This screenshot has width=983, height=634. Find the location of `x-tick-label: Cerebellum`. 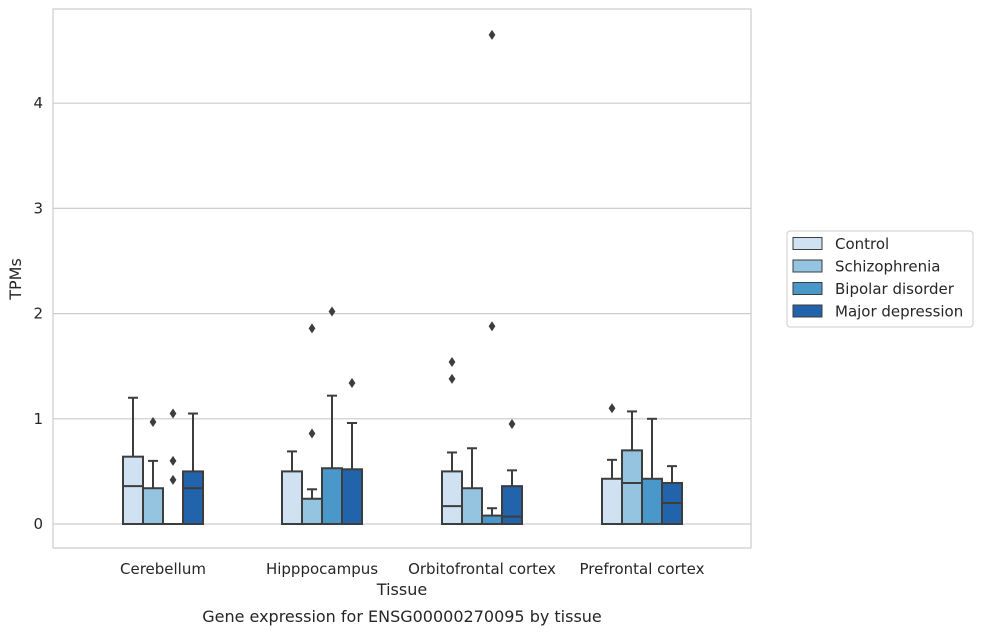

x-tick-label: Cerebellum is located at coordinates (163, 569).